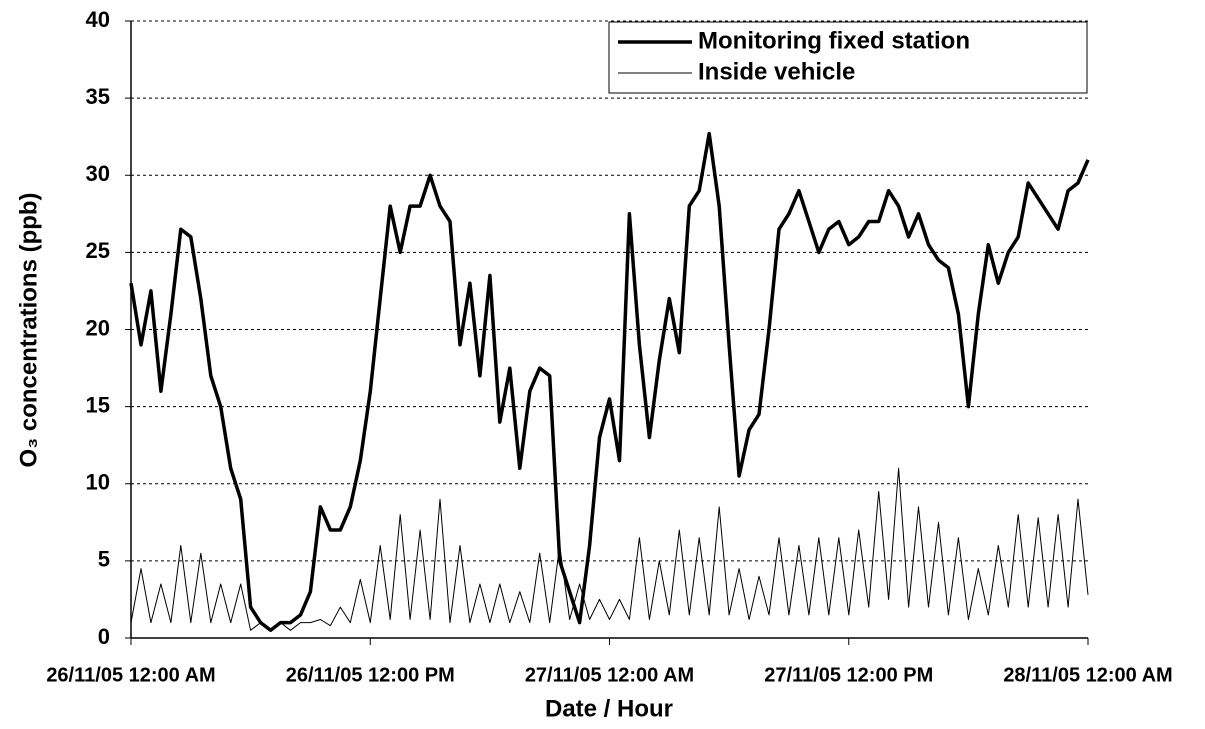 This screenshot has width=1205, height=729. I want to click on y-tick-label: 35, so click(98, 96).